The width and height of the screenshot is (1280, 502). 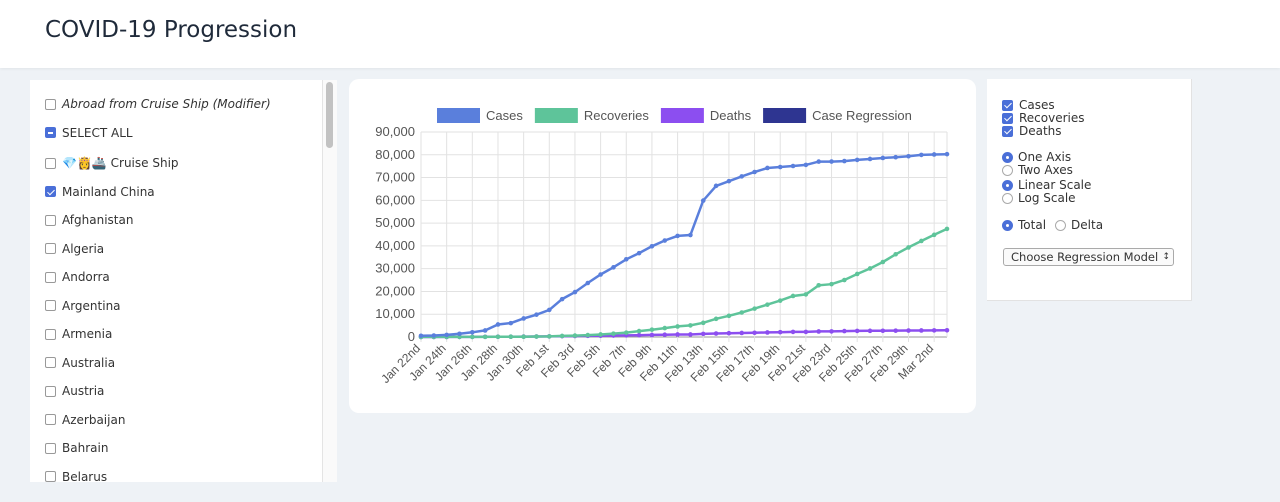 I want to click on series-toggle: Cases, so click(x=1028, y=105).